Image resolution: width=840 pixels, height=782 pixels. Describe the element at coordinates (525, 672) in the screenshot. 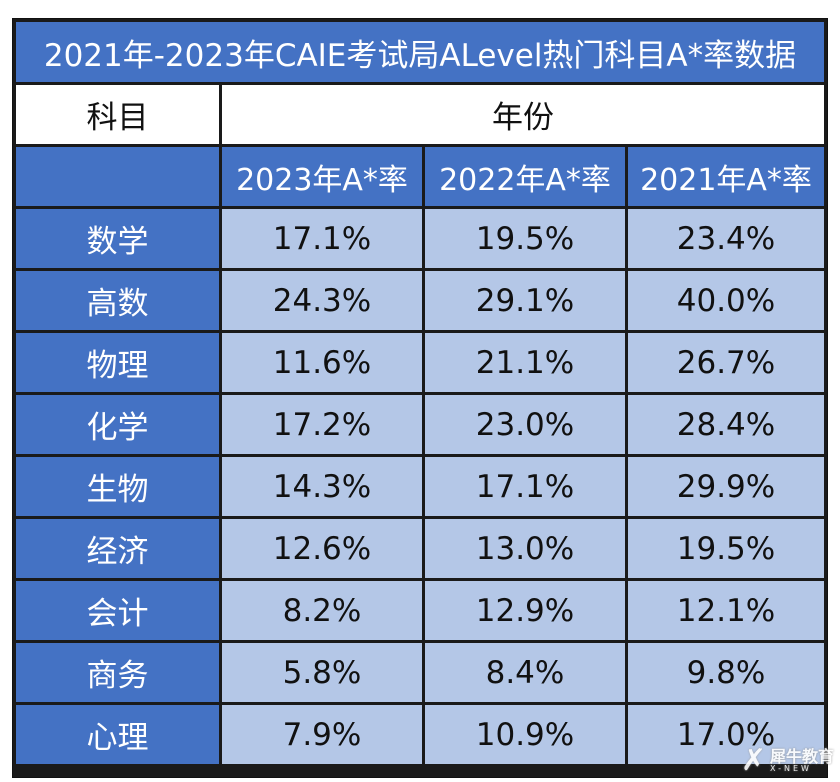

I see `rate-cell: 8.4%` at that location.